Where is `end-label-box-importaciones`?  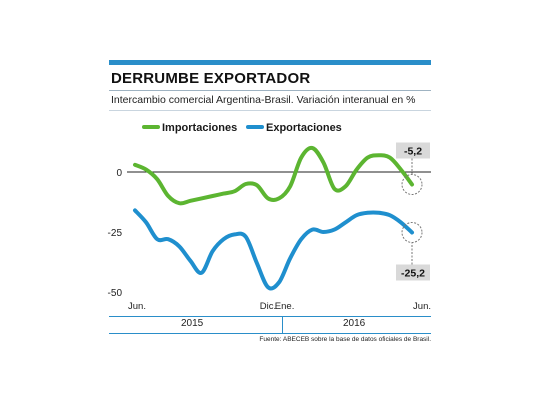 end-label-box-importaciones is located at coordinates (413, 150).